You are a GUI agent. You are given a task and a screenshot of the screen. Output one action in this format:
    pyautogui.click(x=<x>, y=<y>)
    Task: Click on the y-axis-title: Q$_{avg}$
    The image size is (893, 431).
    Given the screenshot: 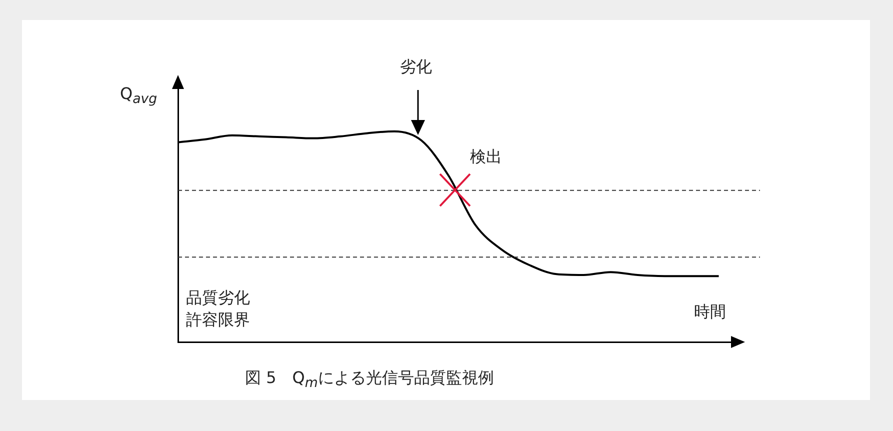 What is the action you would take?
    pyautogui.click(x=139, y=96)
    